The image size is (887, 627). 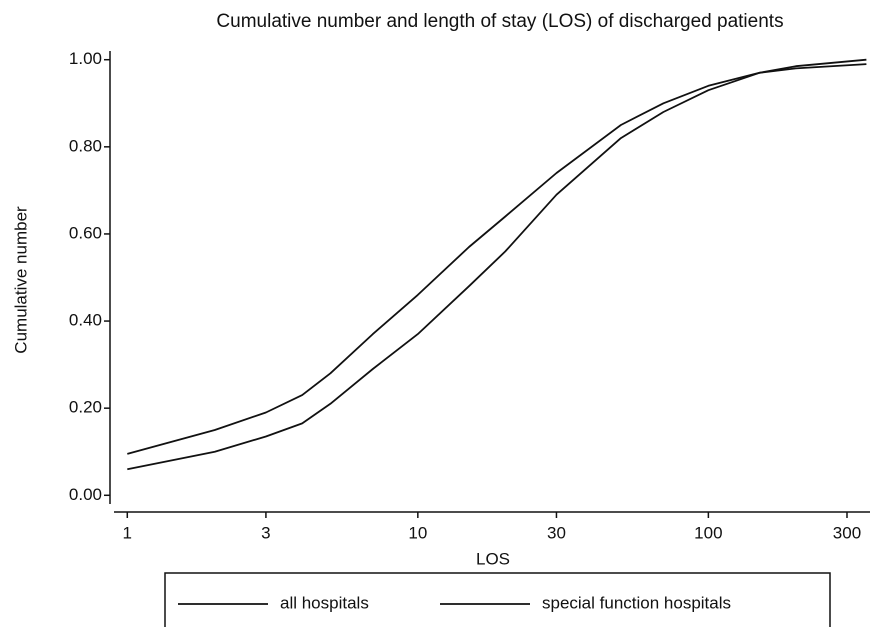 What do you see at coordinates (85, 58) in the screenshot?
I see `y-tick-label: 1.00` at bounding box center [85, 58].